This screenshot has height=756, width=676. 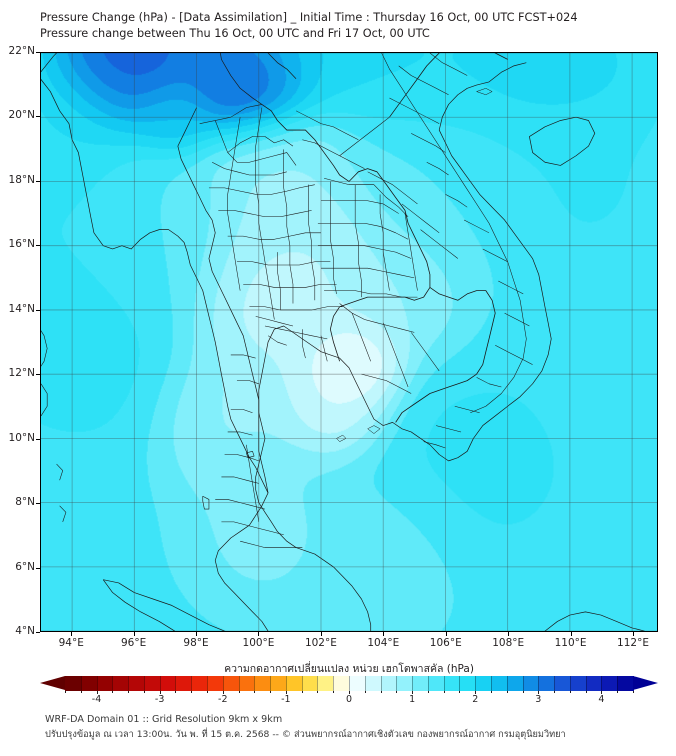 I want to click on y-axis-tick-label: 20°N, so click(x=21, y=115).